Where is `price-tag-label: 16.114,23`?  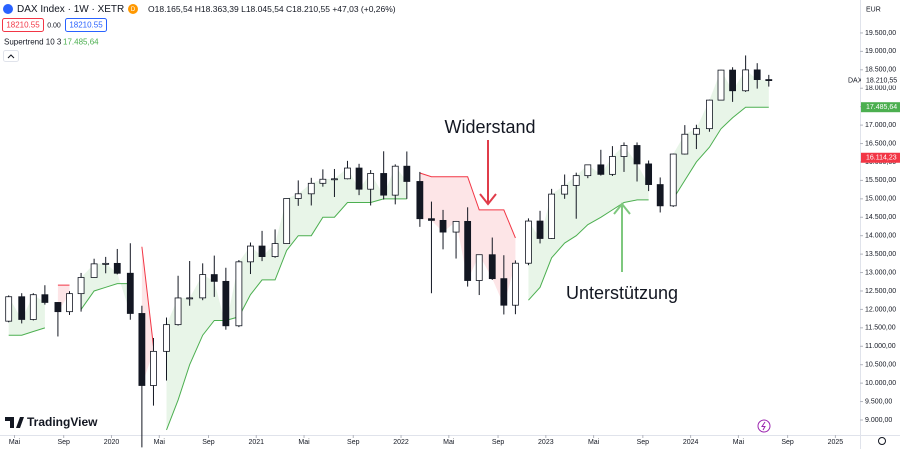
price-tag-label: 16.114,23 is located at coordinates (881, 158).